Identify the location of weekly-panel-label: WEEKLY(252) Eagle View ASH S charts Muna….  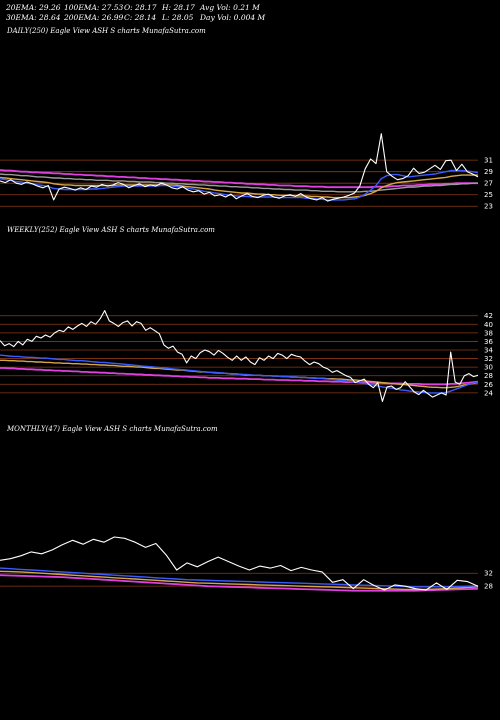
(111, 230).